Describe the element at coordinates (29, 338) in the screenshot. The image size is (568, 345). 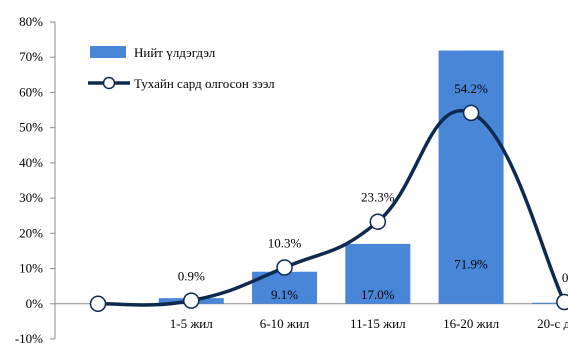
I see `y-tick-label: -10%` at that location.